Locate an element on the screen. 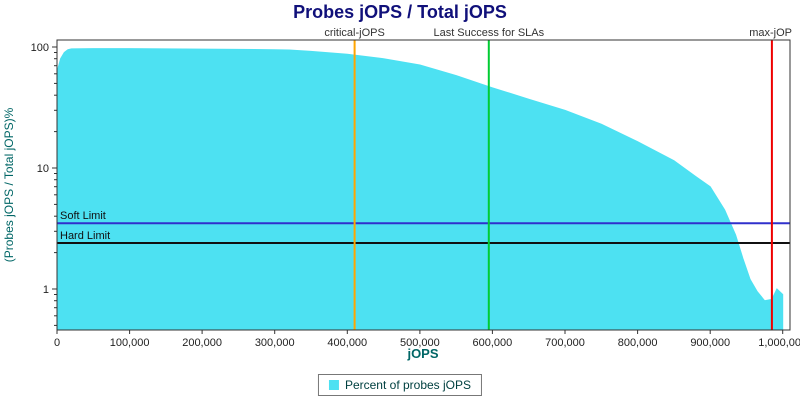 This screenshot has width=800, height=400. marker-label: Last Success for SLAs is located at coordinates (488, 33).